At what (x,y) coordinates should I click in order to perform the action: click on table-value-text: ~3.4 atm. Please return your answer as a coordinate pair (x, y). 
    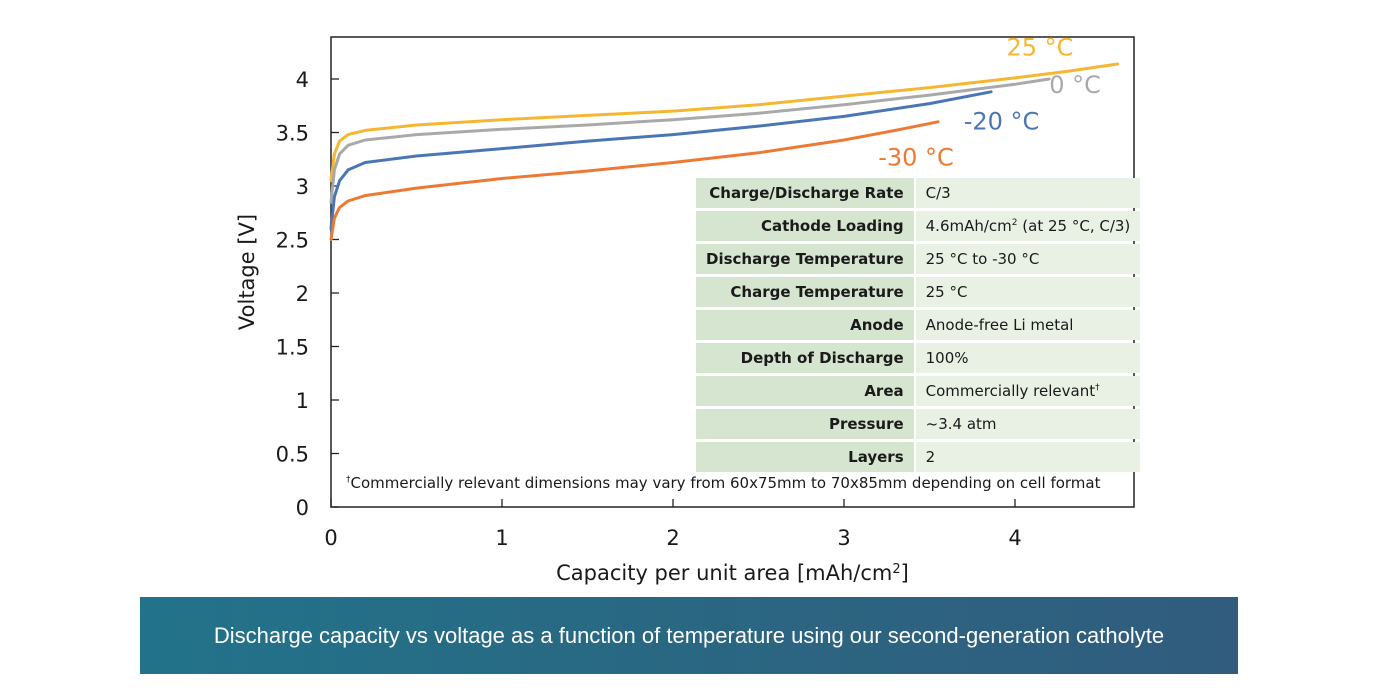
    Looking at the image, I should click on (961, 424).